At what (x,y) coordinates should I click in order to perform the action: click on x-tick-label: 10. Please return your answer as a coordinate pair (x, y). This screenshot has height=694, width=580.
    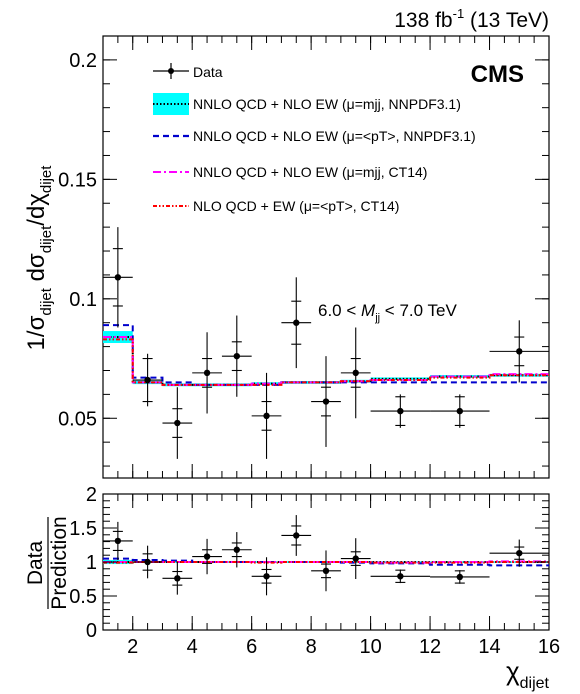
    Looking at the image, I should click on (370, 647).